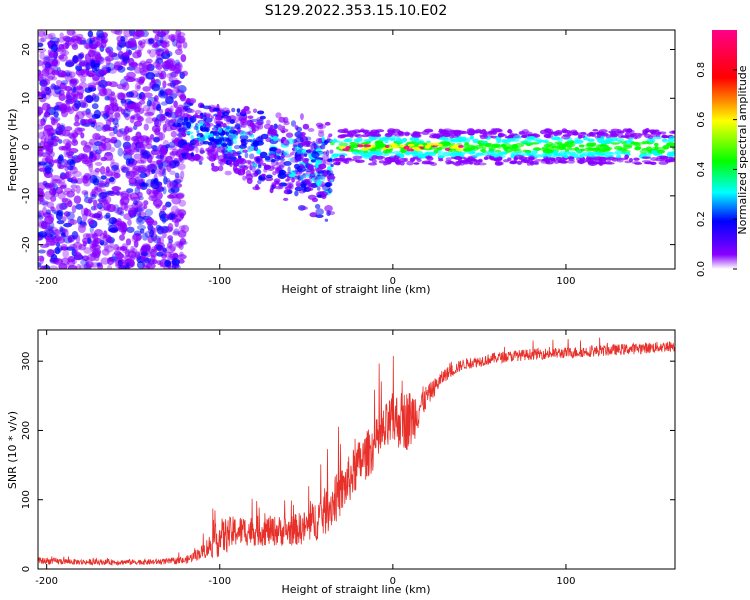 The width and height of the screenshot is (750, 600). I want to click on spectrogram-y-label: Frequency (Hz), so click(12, 150).